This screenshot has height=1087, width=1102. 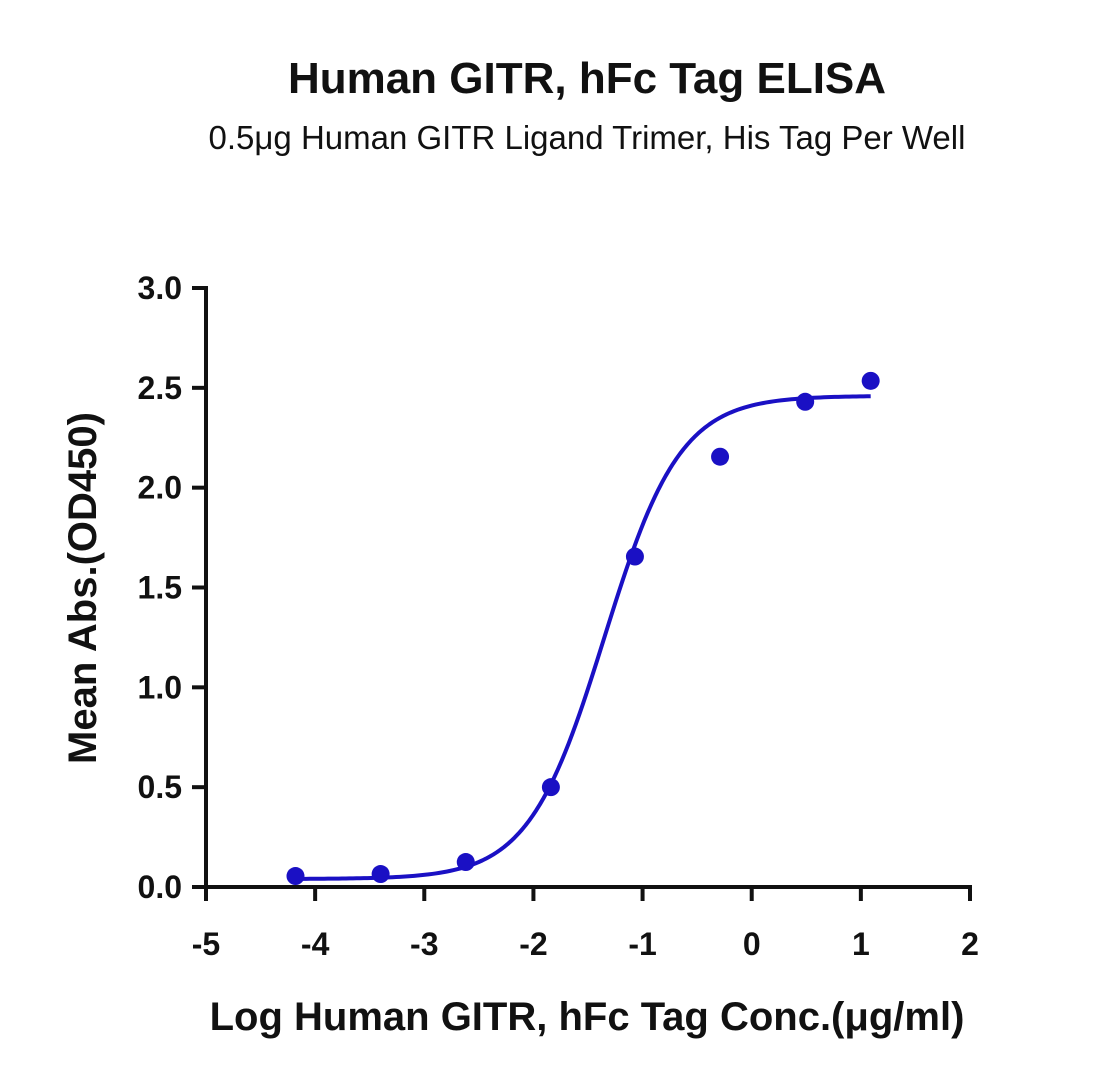 I want to click on y-tick-label: 0.5, so click(x=160, y=787).